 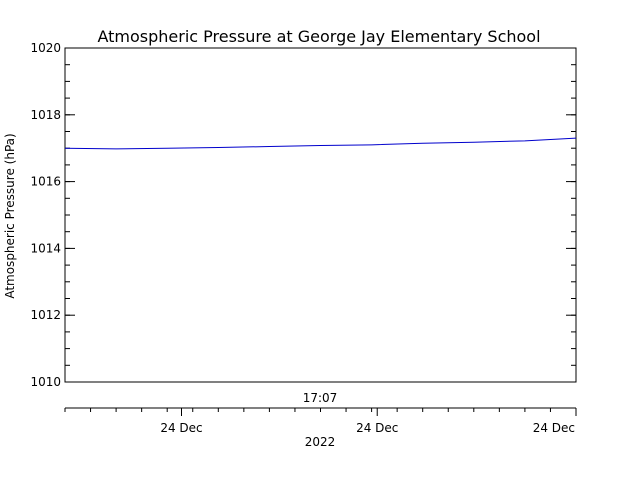 I want to click on y-tick-label: 1018, so click(x=45, y=115).